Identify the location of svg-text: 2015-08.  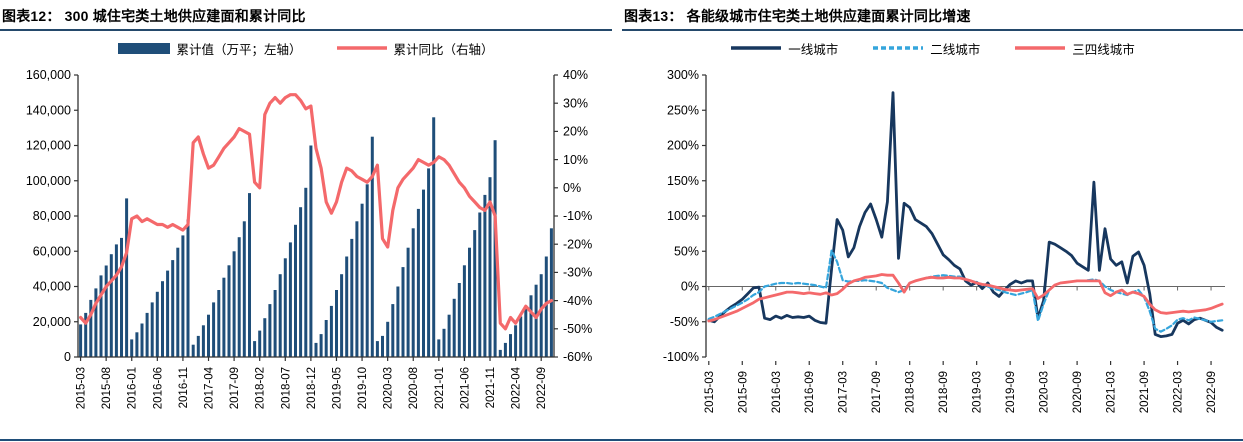
(107, 388).